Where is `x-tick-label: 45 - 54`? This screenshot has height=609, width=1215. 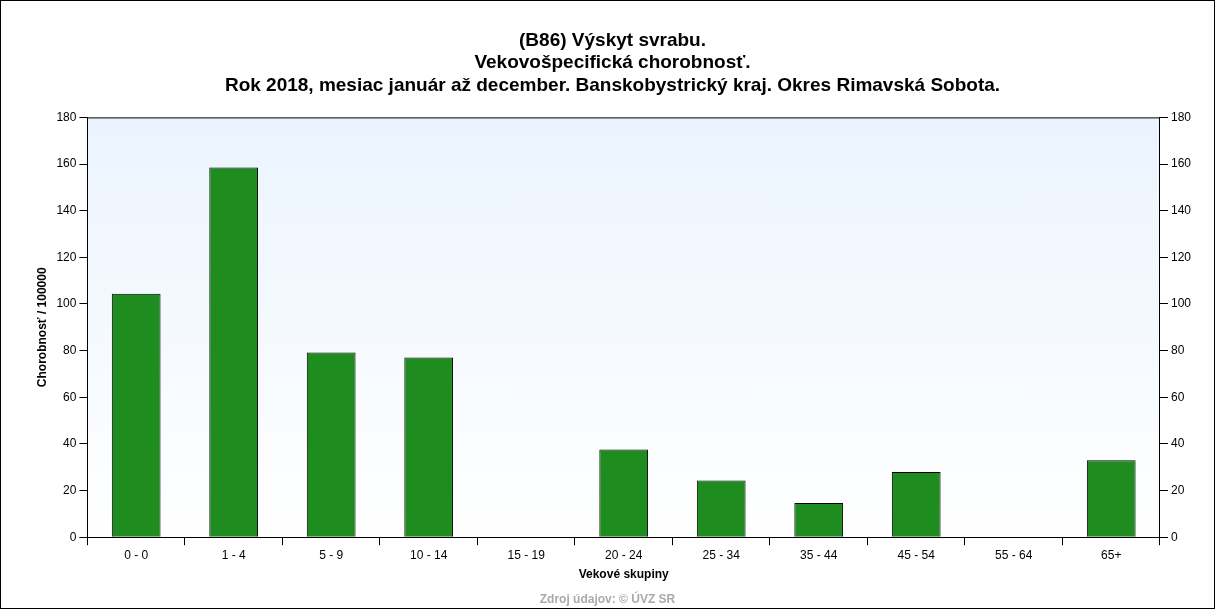 x-tick-label: 45 - 54 is located at coordinates (916, 554).